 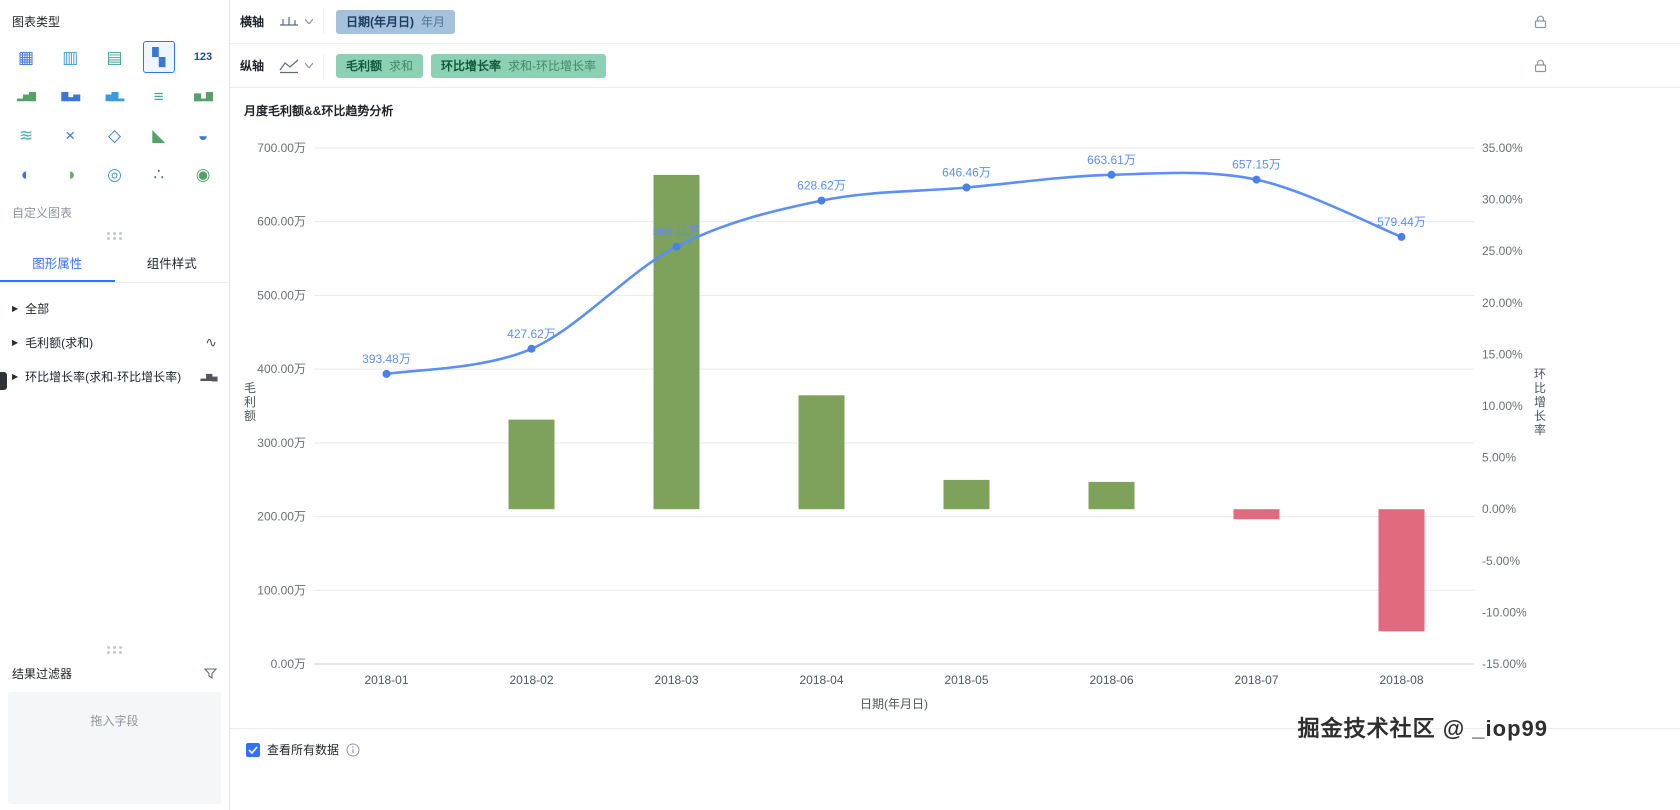 I want to click on pill-growth-rate: 环比增长率 求和-环比增长率, so click(x=519, y=65).